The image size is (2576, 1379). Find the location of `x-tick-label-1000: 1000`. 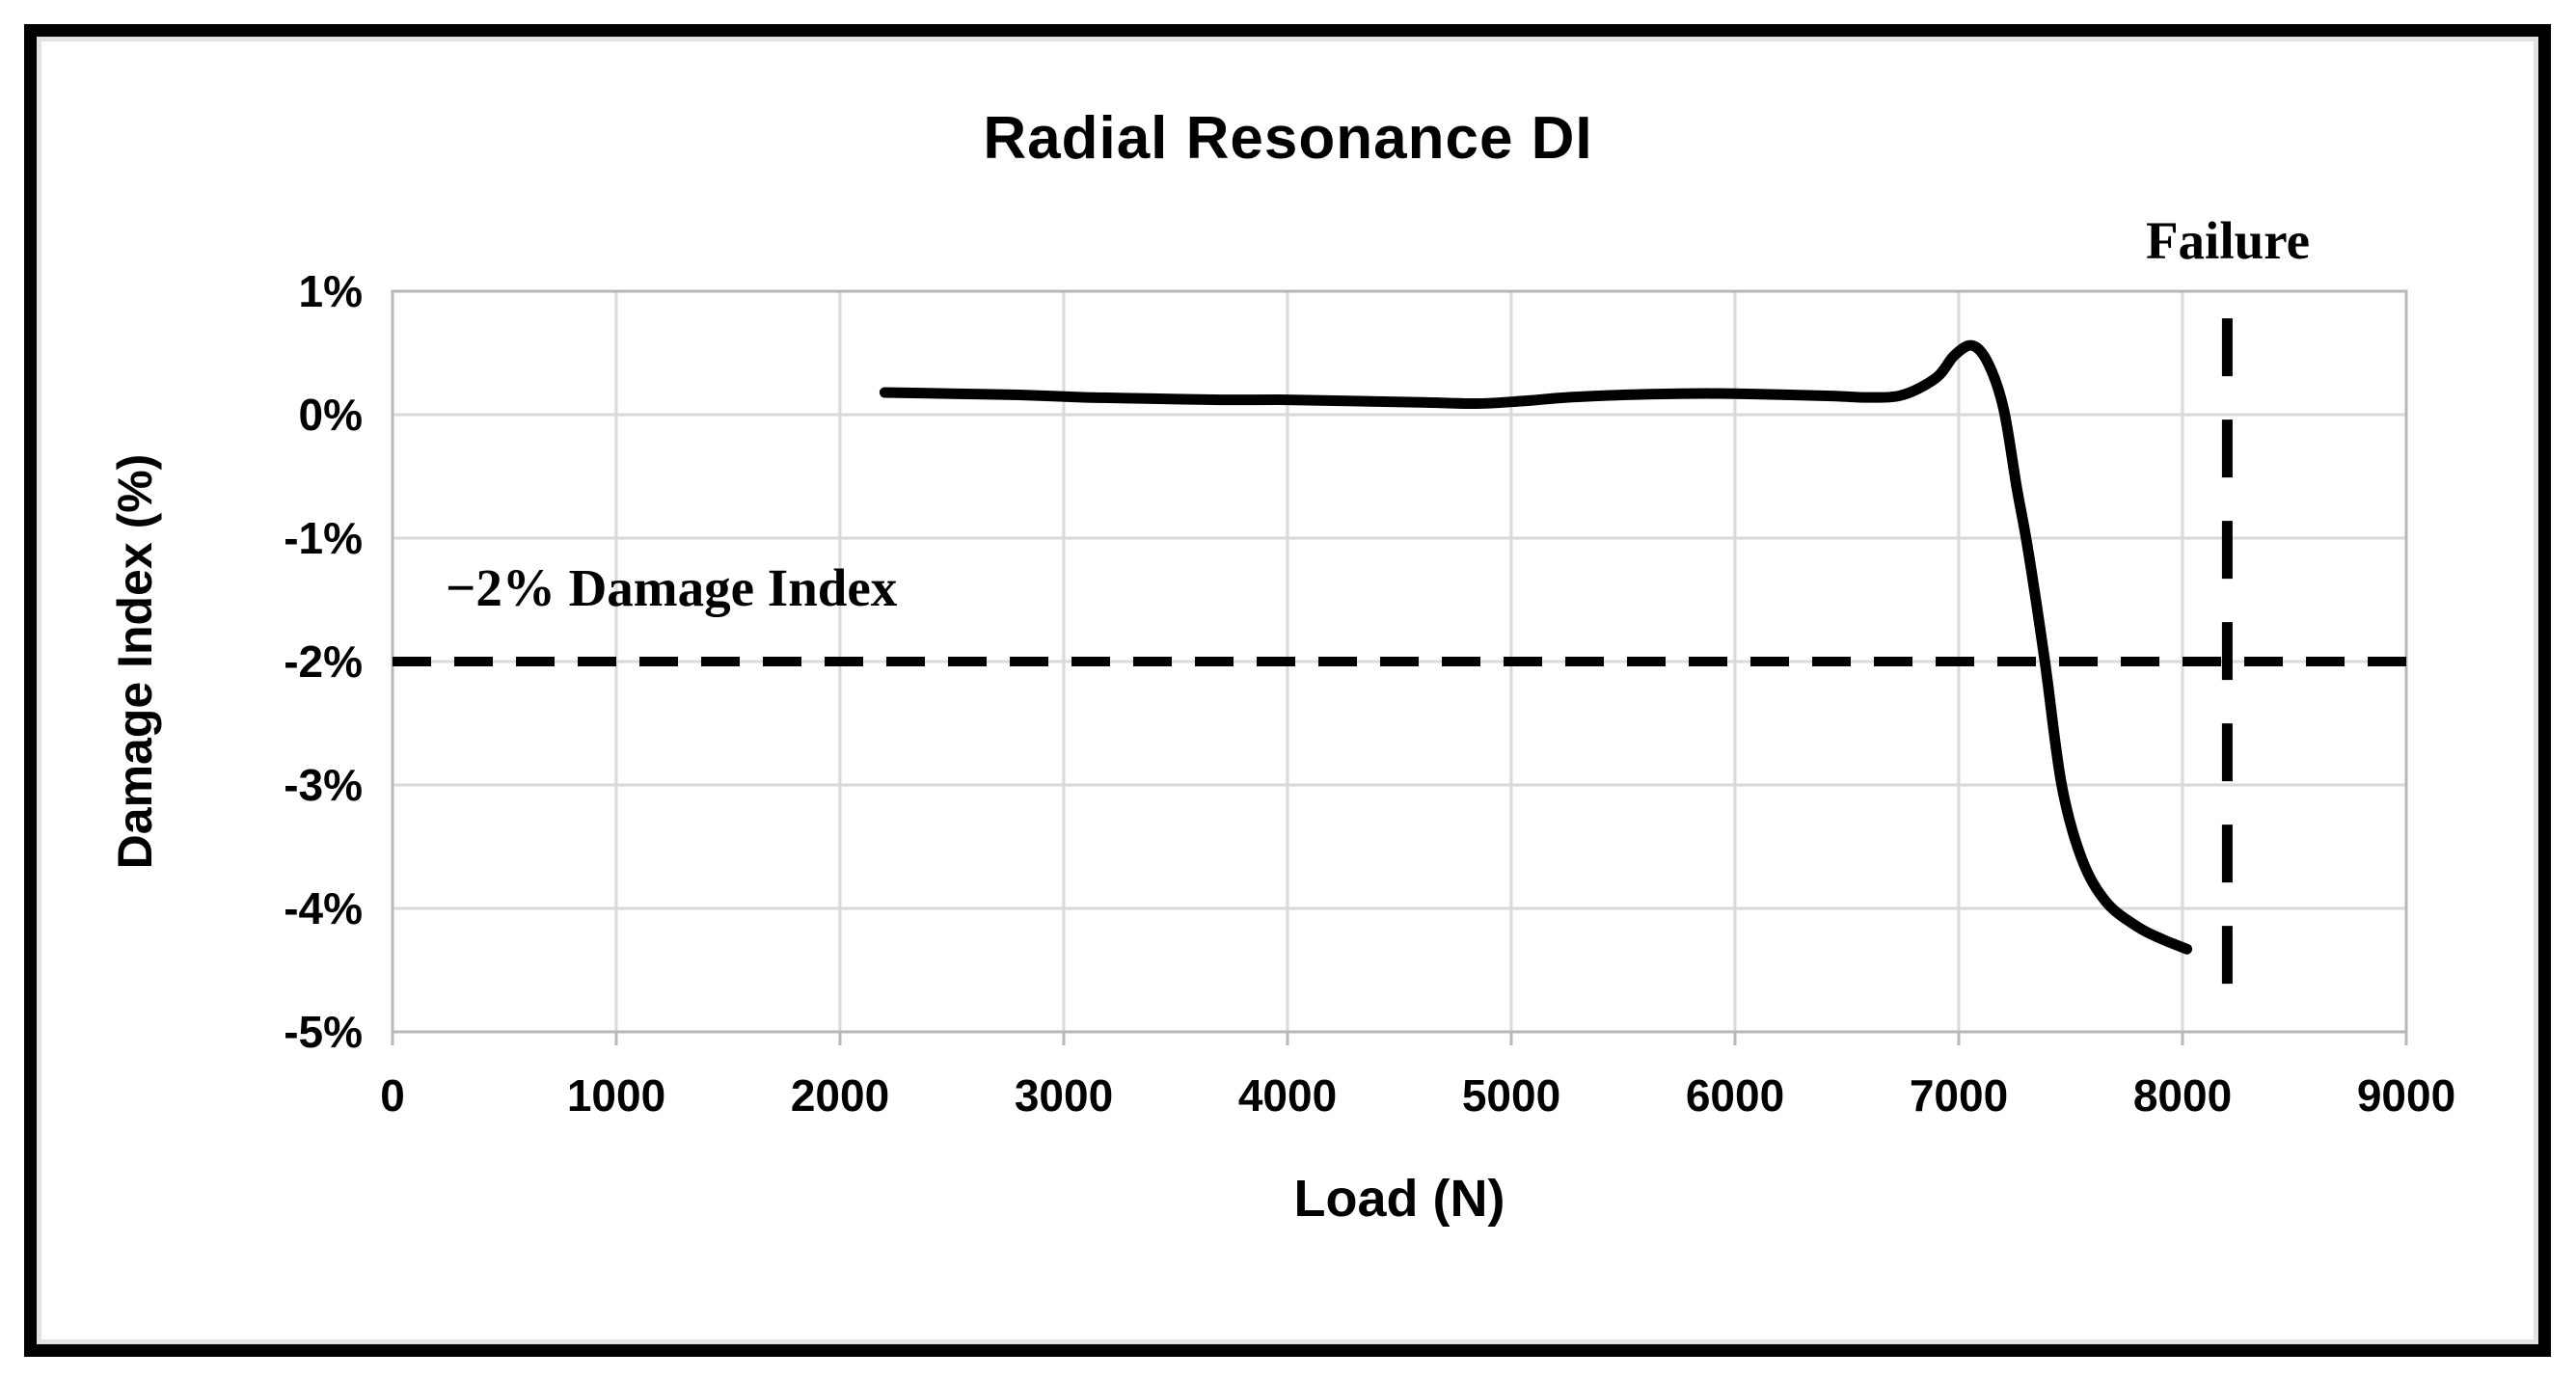

x-tick-label-1000: 1000 is located at coordinates (616, 1095).